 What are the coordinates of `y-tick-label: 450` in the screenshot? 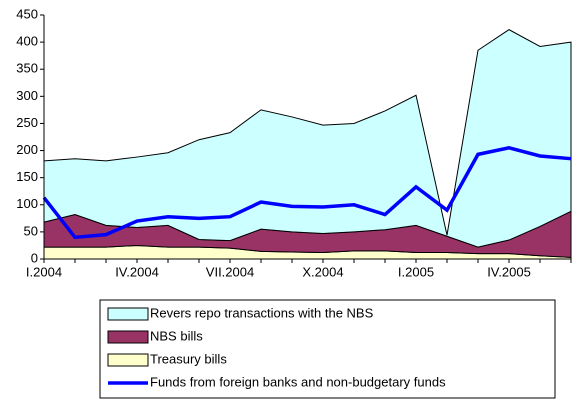 It's located at (27, 13).